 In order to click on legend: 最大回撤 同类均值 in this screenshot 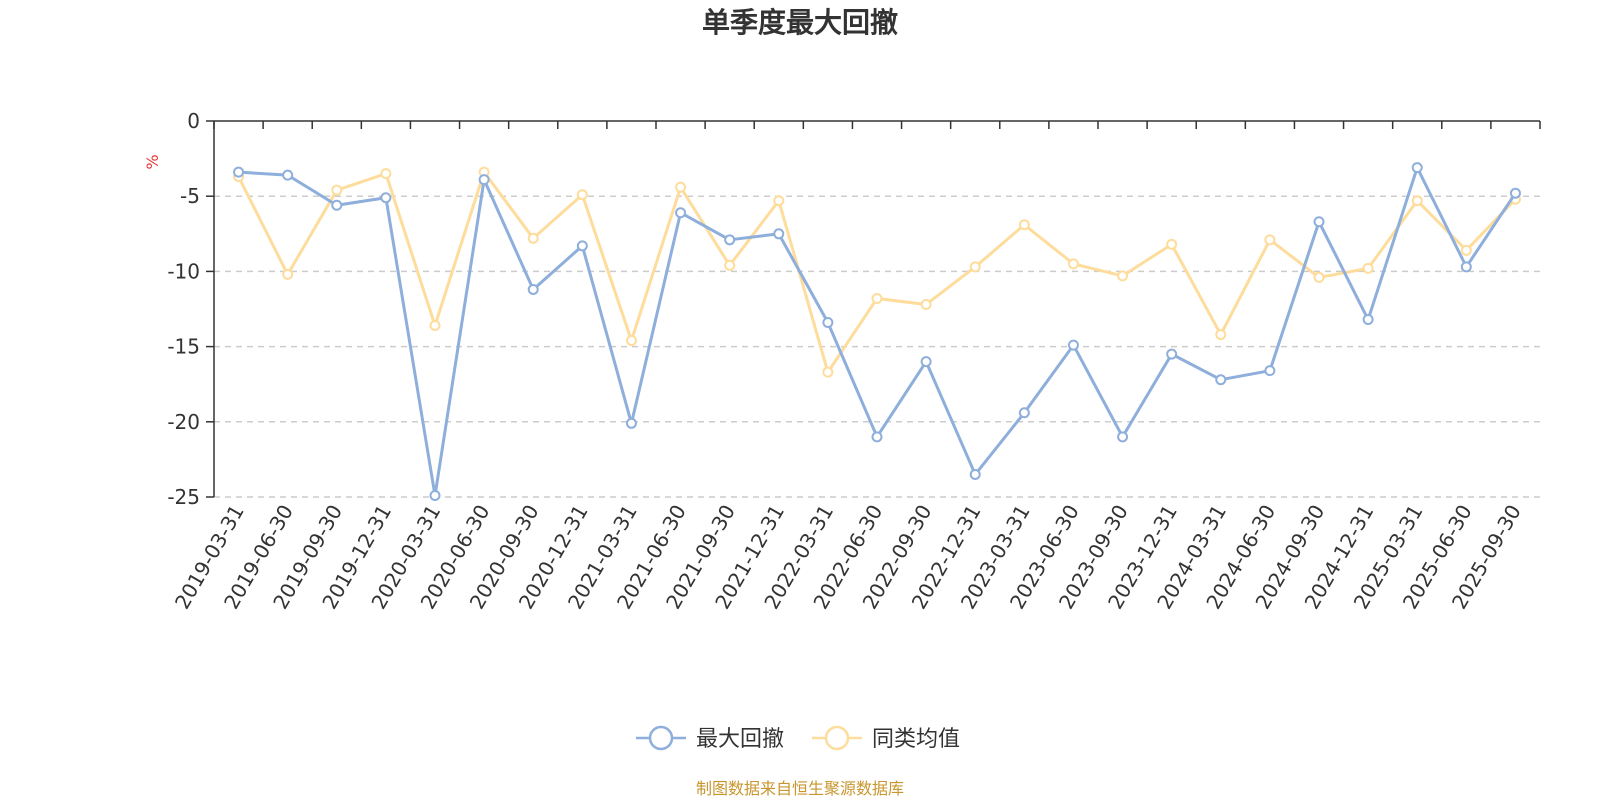, I will do `click(798, 738)`.